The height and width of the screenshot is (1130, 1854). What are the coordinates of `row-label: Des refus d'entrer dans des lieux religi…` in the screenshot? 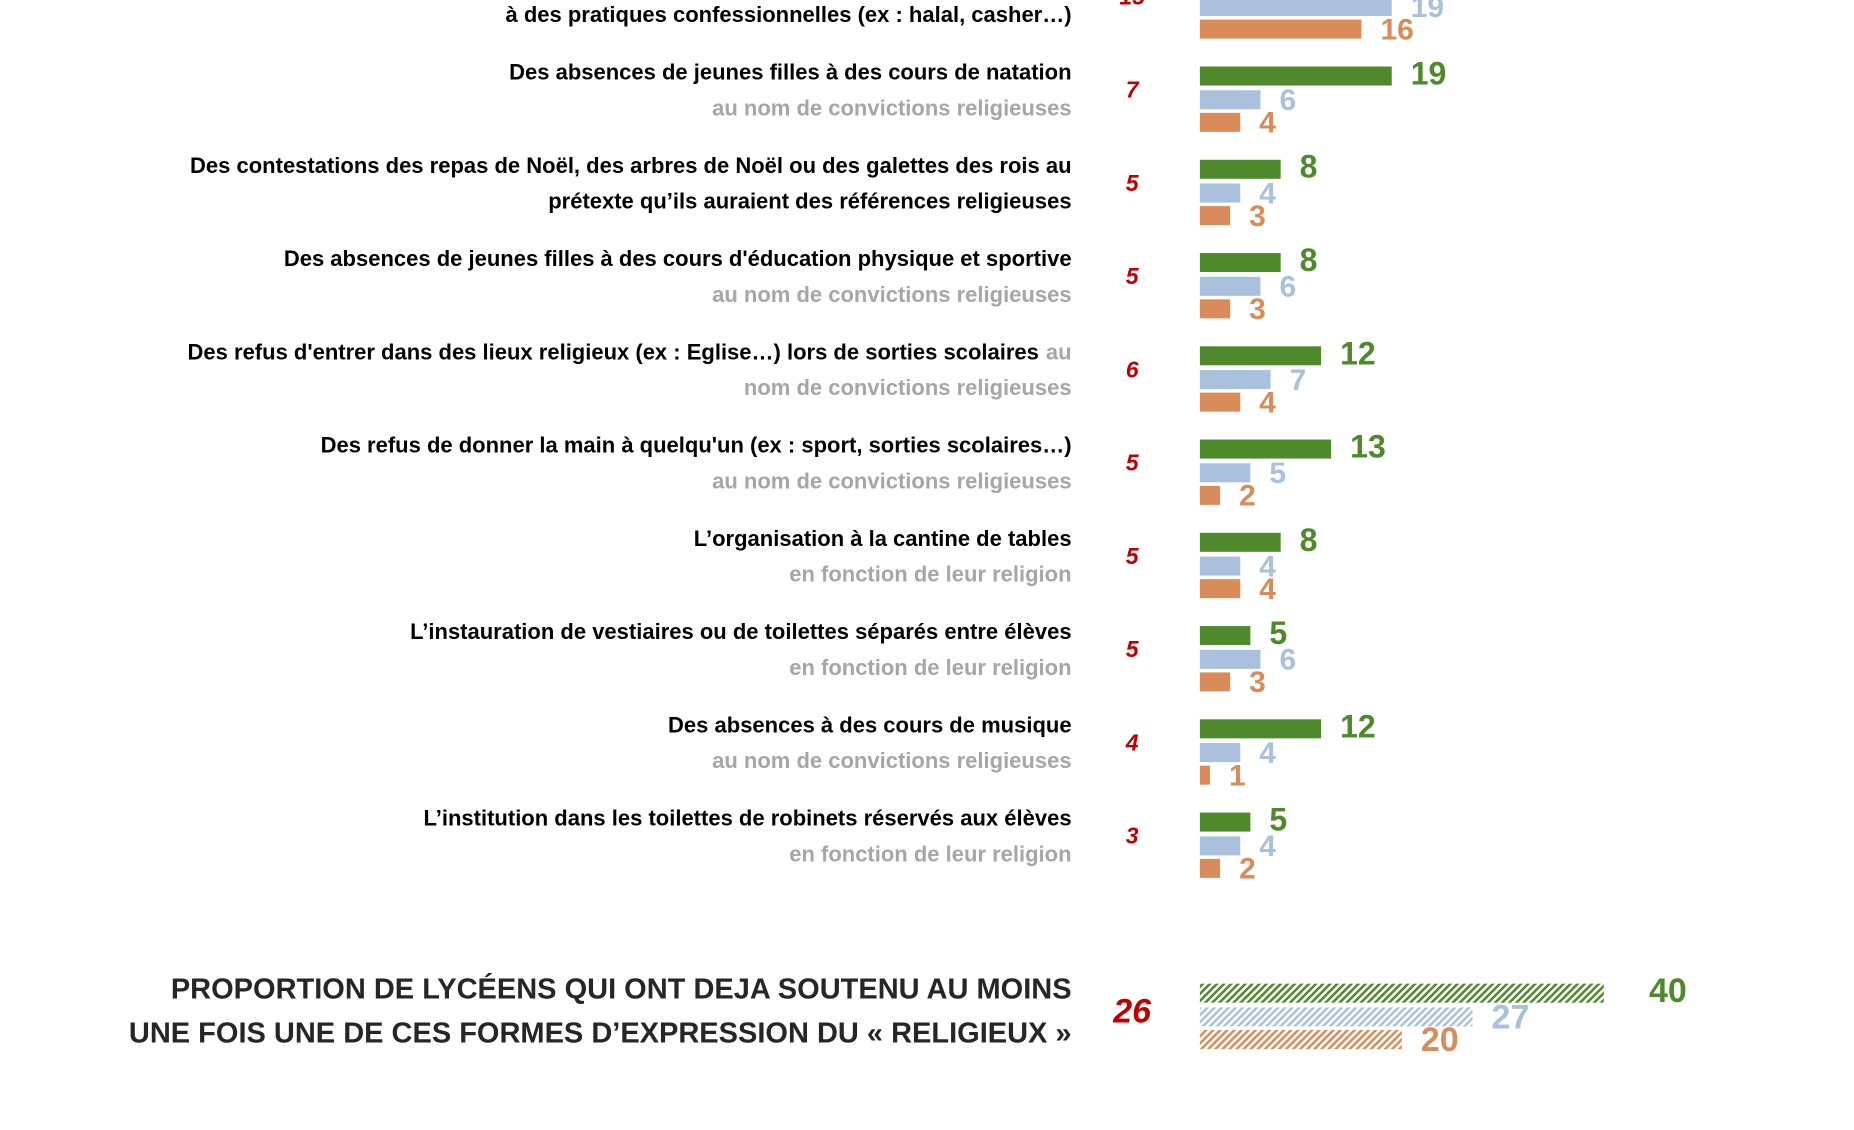 It's located at (630, 351).